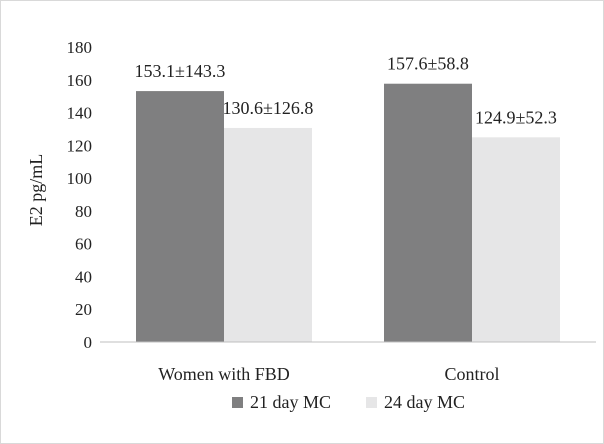 The image size is (604, 444). I want to click on y-tick-label: 20, so click(83, 309).